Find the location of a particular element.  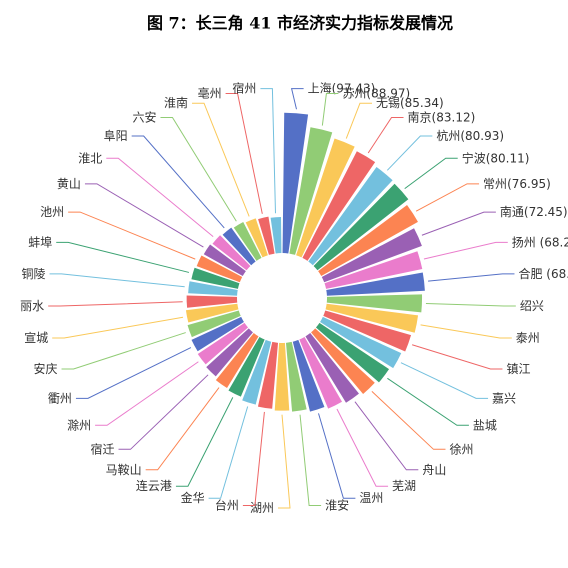

category-name: 丽水 is located at coordinates (32, 306).